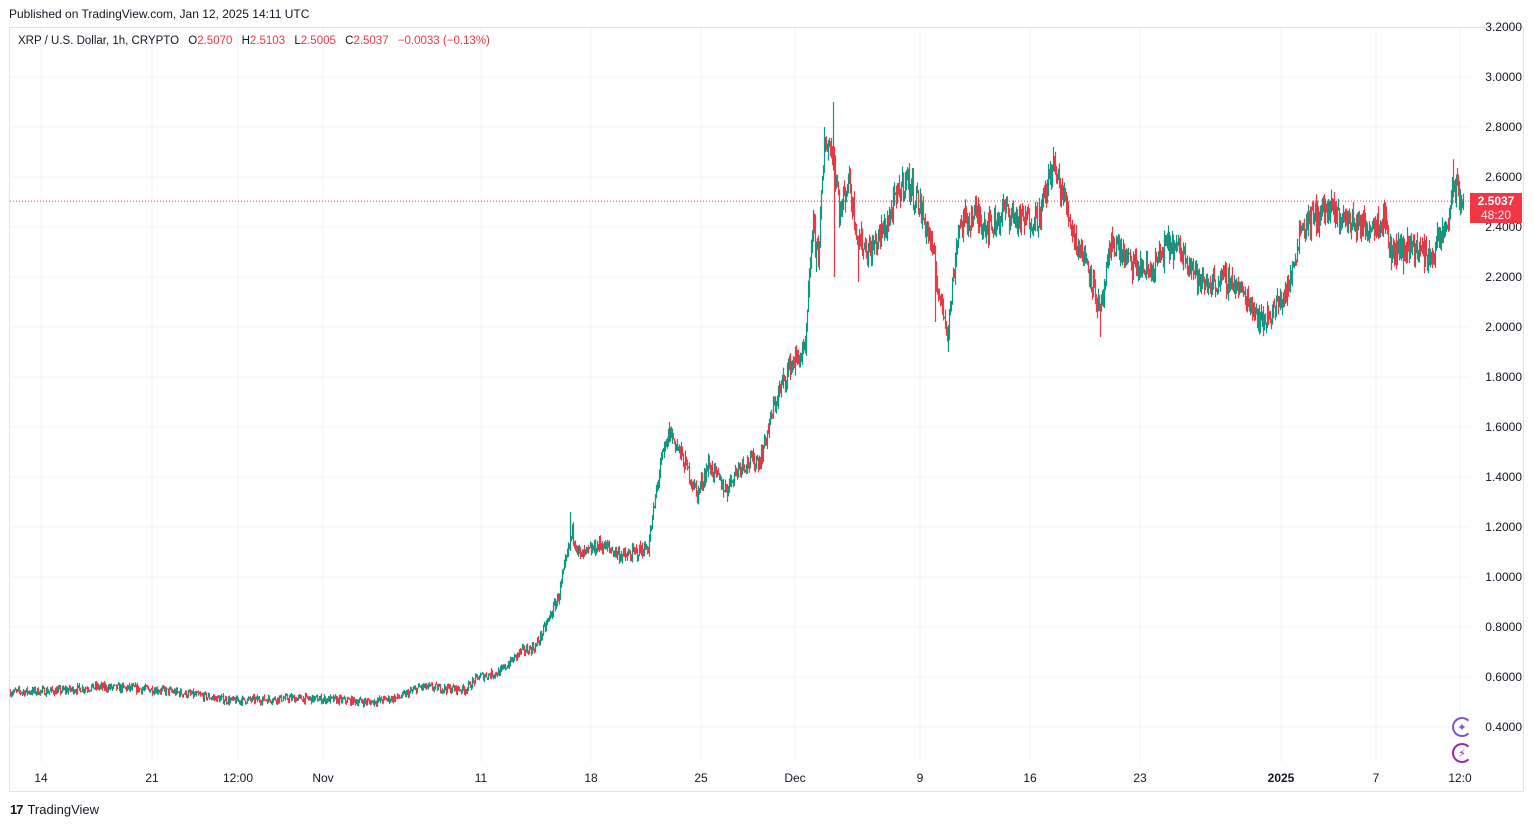 The height and width of the screenshot is (828, 1534). Describe the element at coordinates (701, 778) in the screenshot. I see `time-tick: 25` at that location.